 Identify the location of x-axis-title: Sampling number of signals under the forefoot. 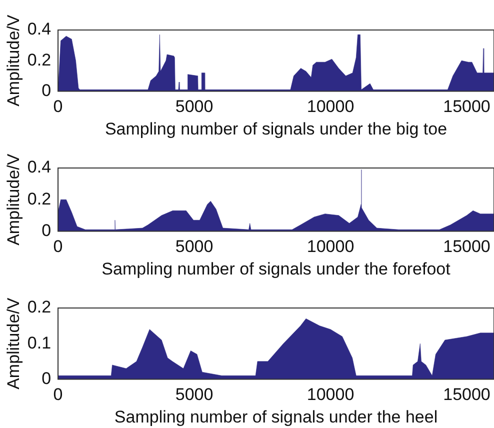
(276, 268).